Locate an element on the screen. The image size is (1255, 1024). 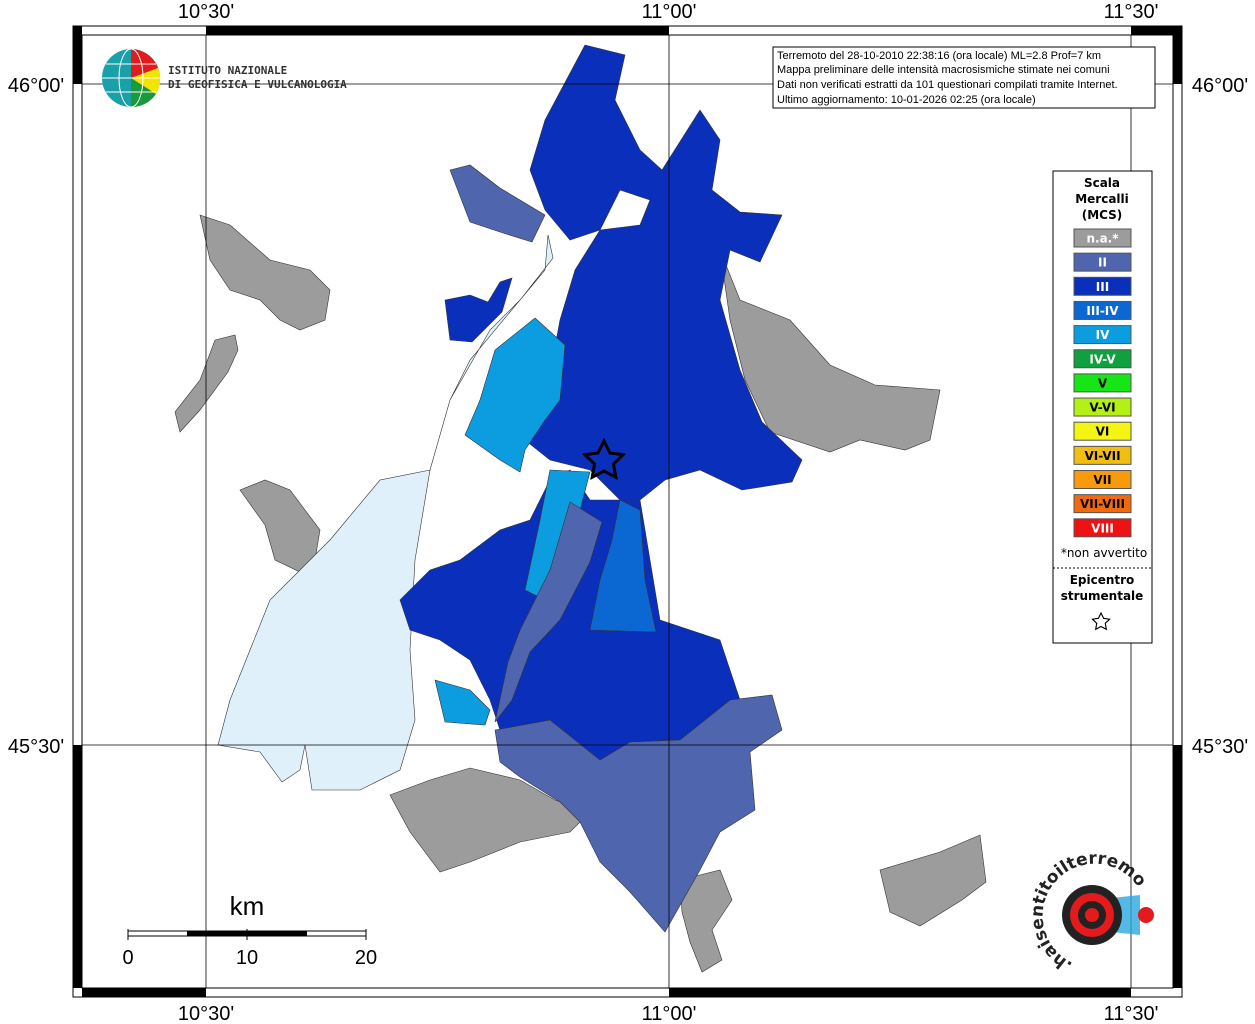
scale-tick-label: 10 is located at coordinates (247, 958).